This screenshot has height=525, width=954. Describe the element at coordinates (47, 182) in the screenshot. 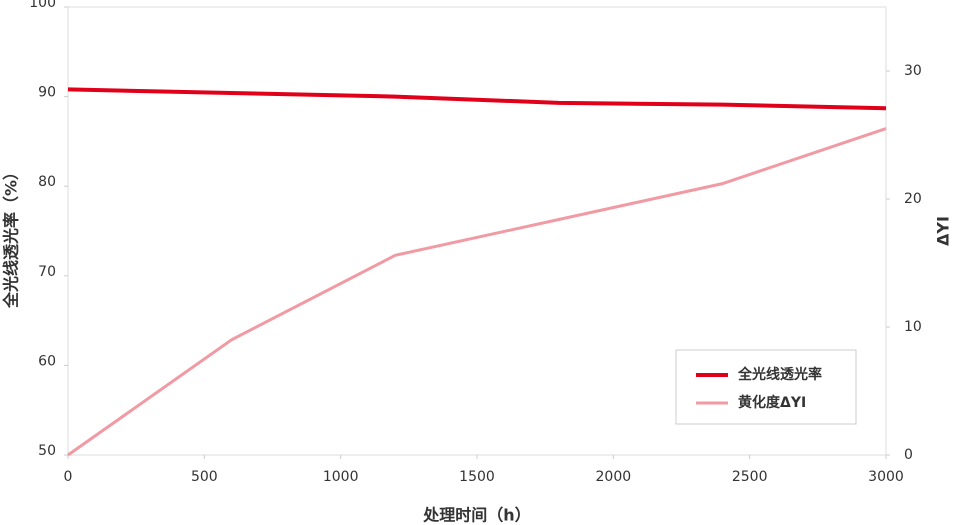

I see `y-tick-label: 80` at that location.